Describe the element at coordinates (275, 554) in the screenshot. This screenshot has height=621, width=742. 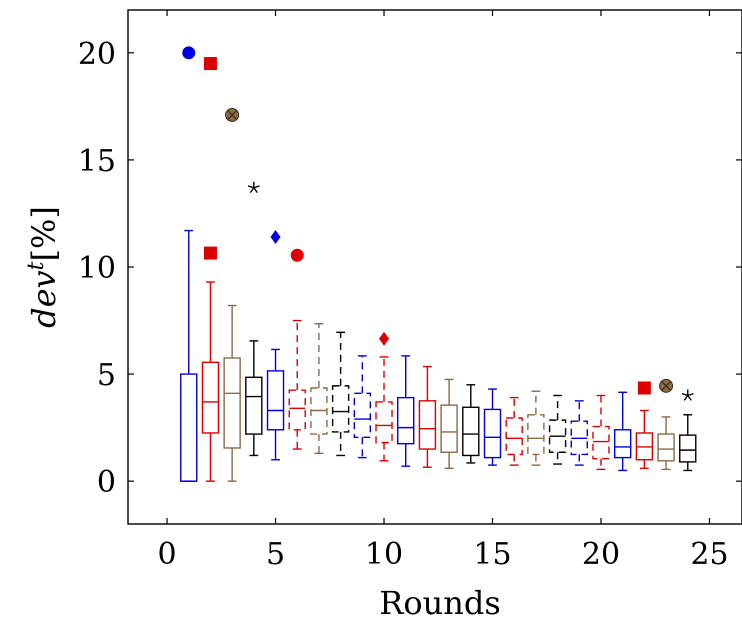
I see `x-tick-label: 5` at that location.